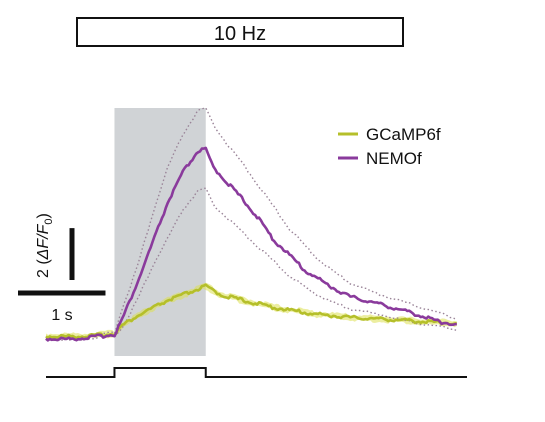 The width and height of the screenshot is (545, 422). Describe the element at coordinates (403, 134) in the screenshot. I see `legend-label-gcamp6f: GCaMP6f` at that location.